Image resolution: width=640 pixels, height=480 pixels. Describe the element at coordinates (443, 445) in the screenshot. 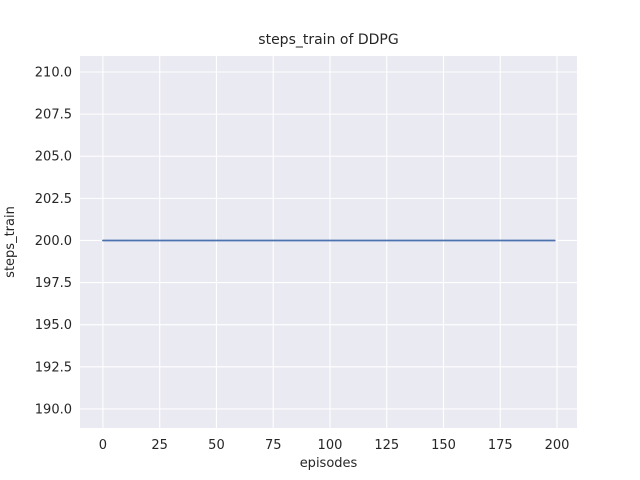

I see `x-tick-label: 150` at that location.